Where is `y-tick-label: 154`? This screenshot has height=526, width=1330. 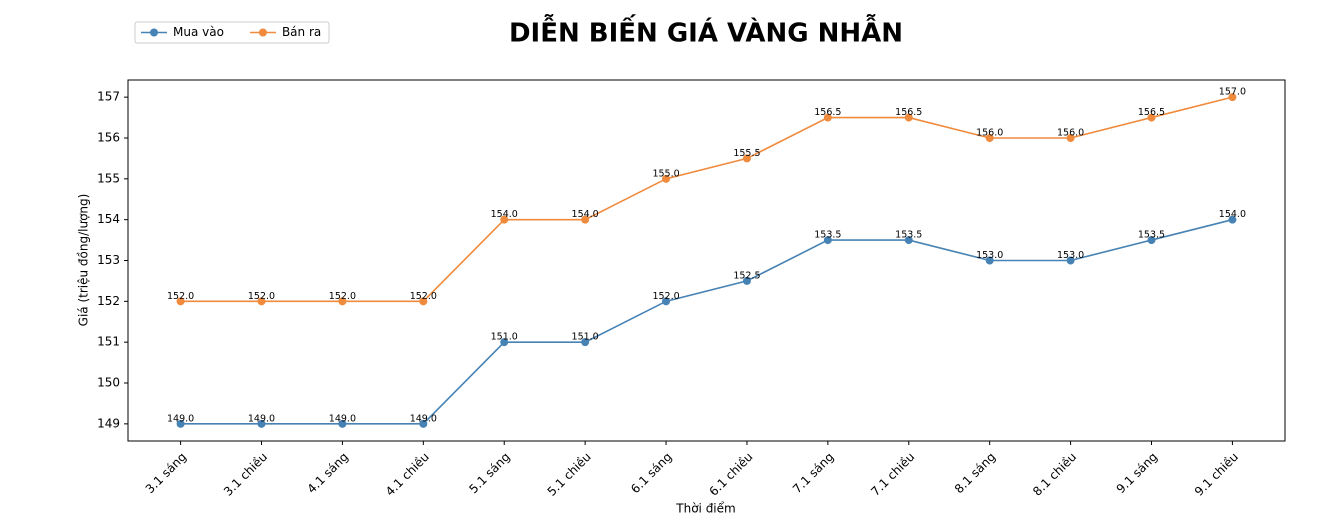 y-tick-label: 154 is located at coordinates (108, 219).